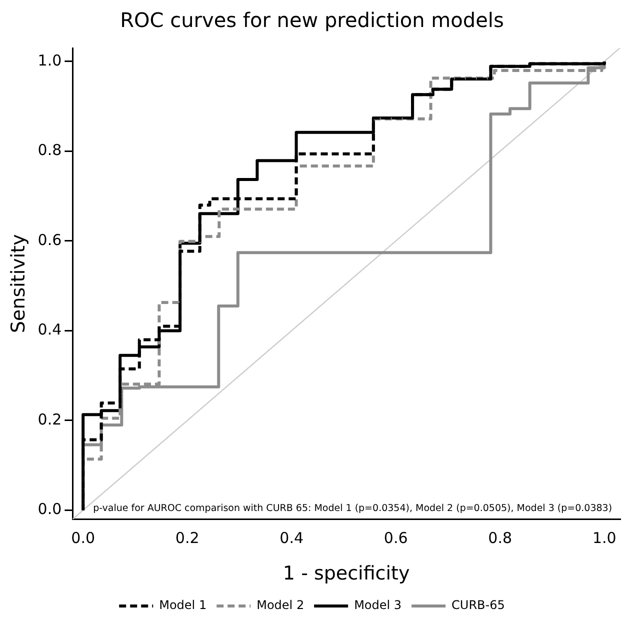 This screenshot has height=626, width=630. Describe the element at coordinates (50, 419) in the screenshot. I see `y-tick-label: 0.2` at that location.